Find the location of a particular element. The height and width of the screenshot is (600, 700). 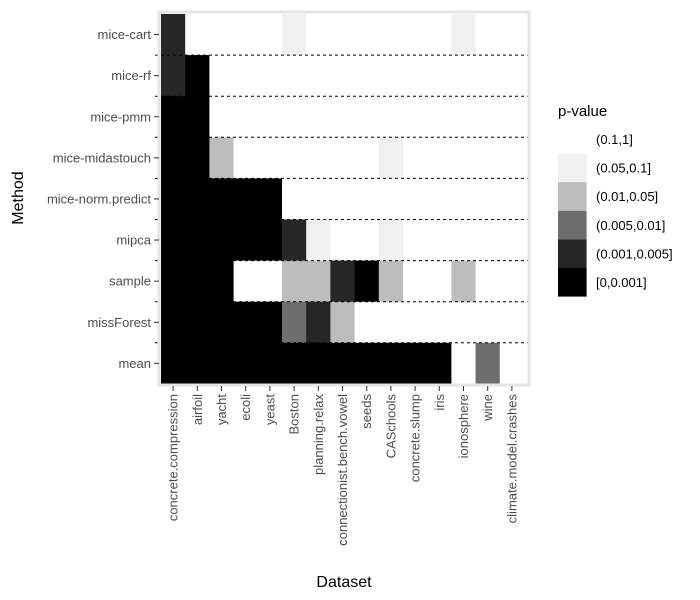

x-tick-label: connectionist.bench.vowel is located at coordinates (342, 470).